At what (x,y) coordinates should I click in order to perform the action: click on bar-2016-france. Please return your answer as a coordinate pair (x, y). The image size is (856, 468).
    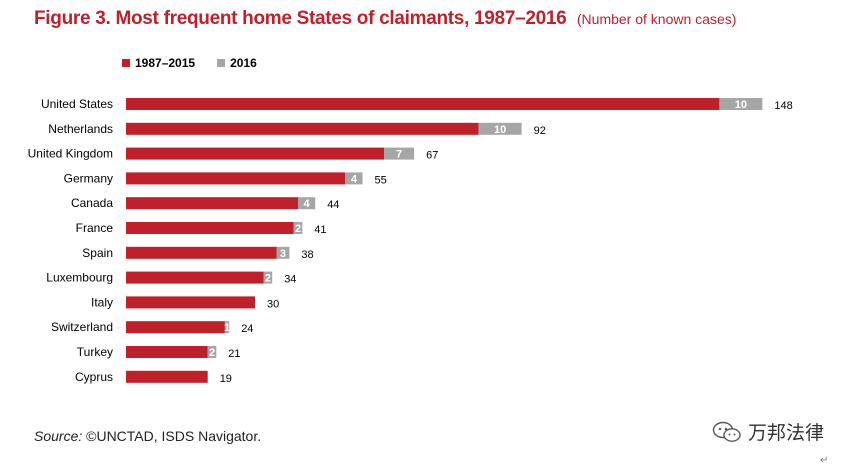
    Looking at the image, I should click on (298, 228).